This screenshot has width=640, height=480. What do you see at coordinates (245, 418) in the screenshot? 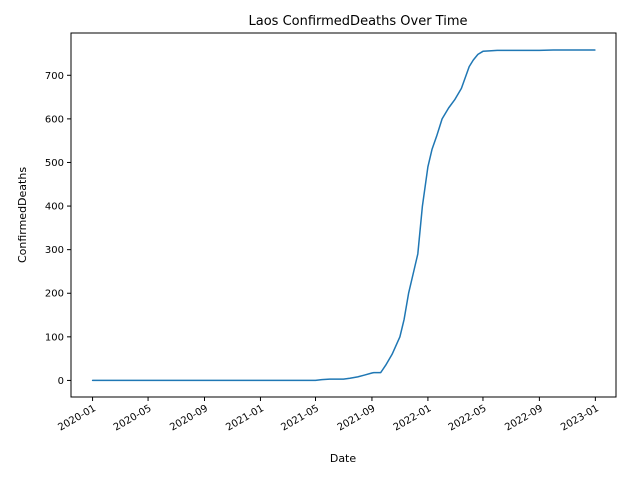
I see `x-tick-label: 2021-01` at bounding box center [245, 418].